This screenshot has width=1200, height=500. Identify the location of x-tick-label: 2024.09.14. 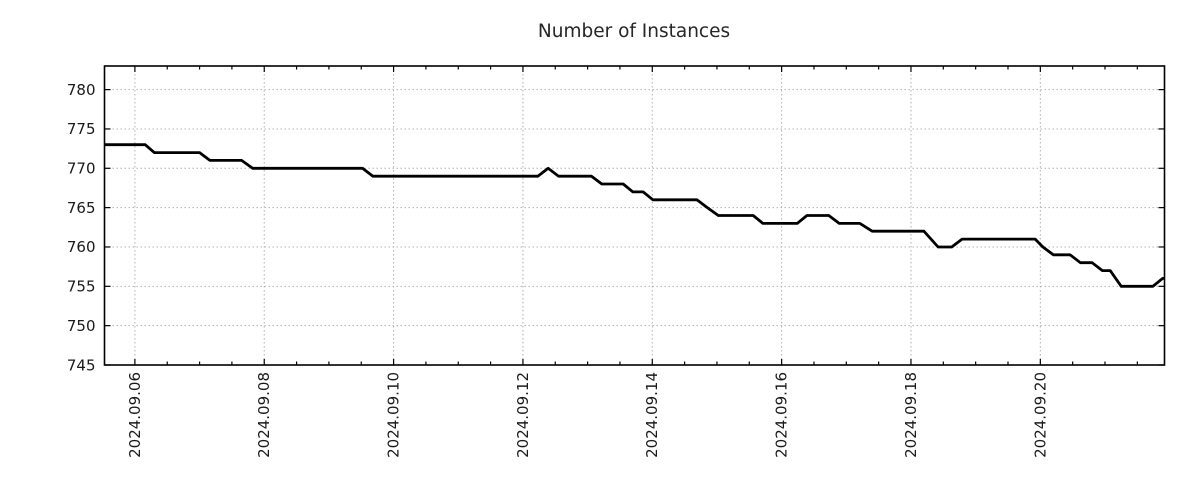
(652, 415).